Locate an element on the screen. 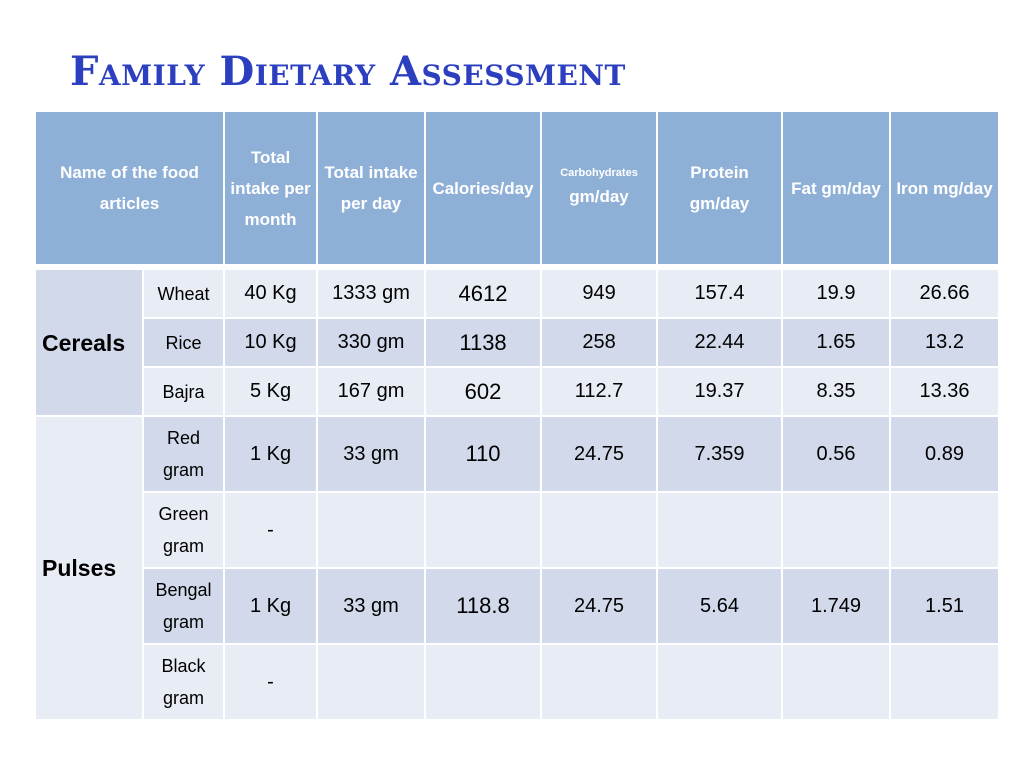 This screenshot has height=768, width=1024. table-row: Green gram - is located at coordinates (518, 530).